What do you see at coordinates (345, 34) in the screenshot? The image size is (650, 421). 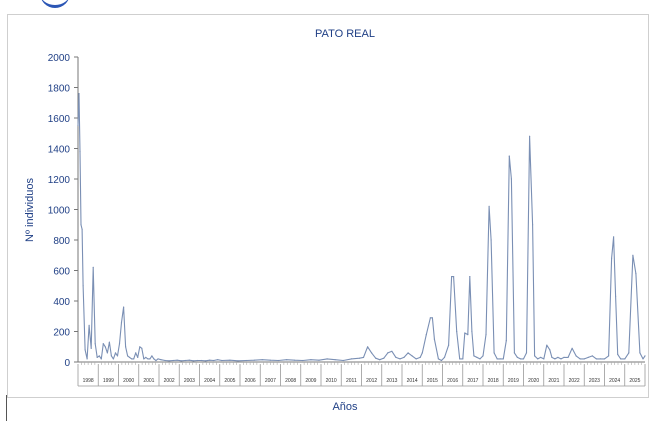 I see `chart-title: PATO REAL` at bounding box center [345, 34].